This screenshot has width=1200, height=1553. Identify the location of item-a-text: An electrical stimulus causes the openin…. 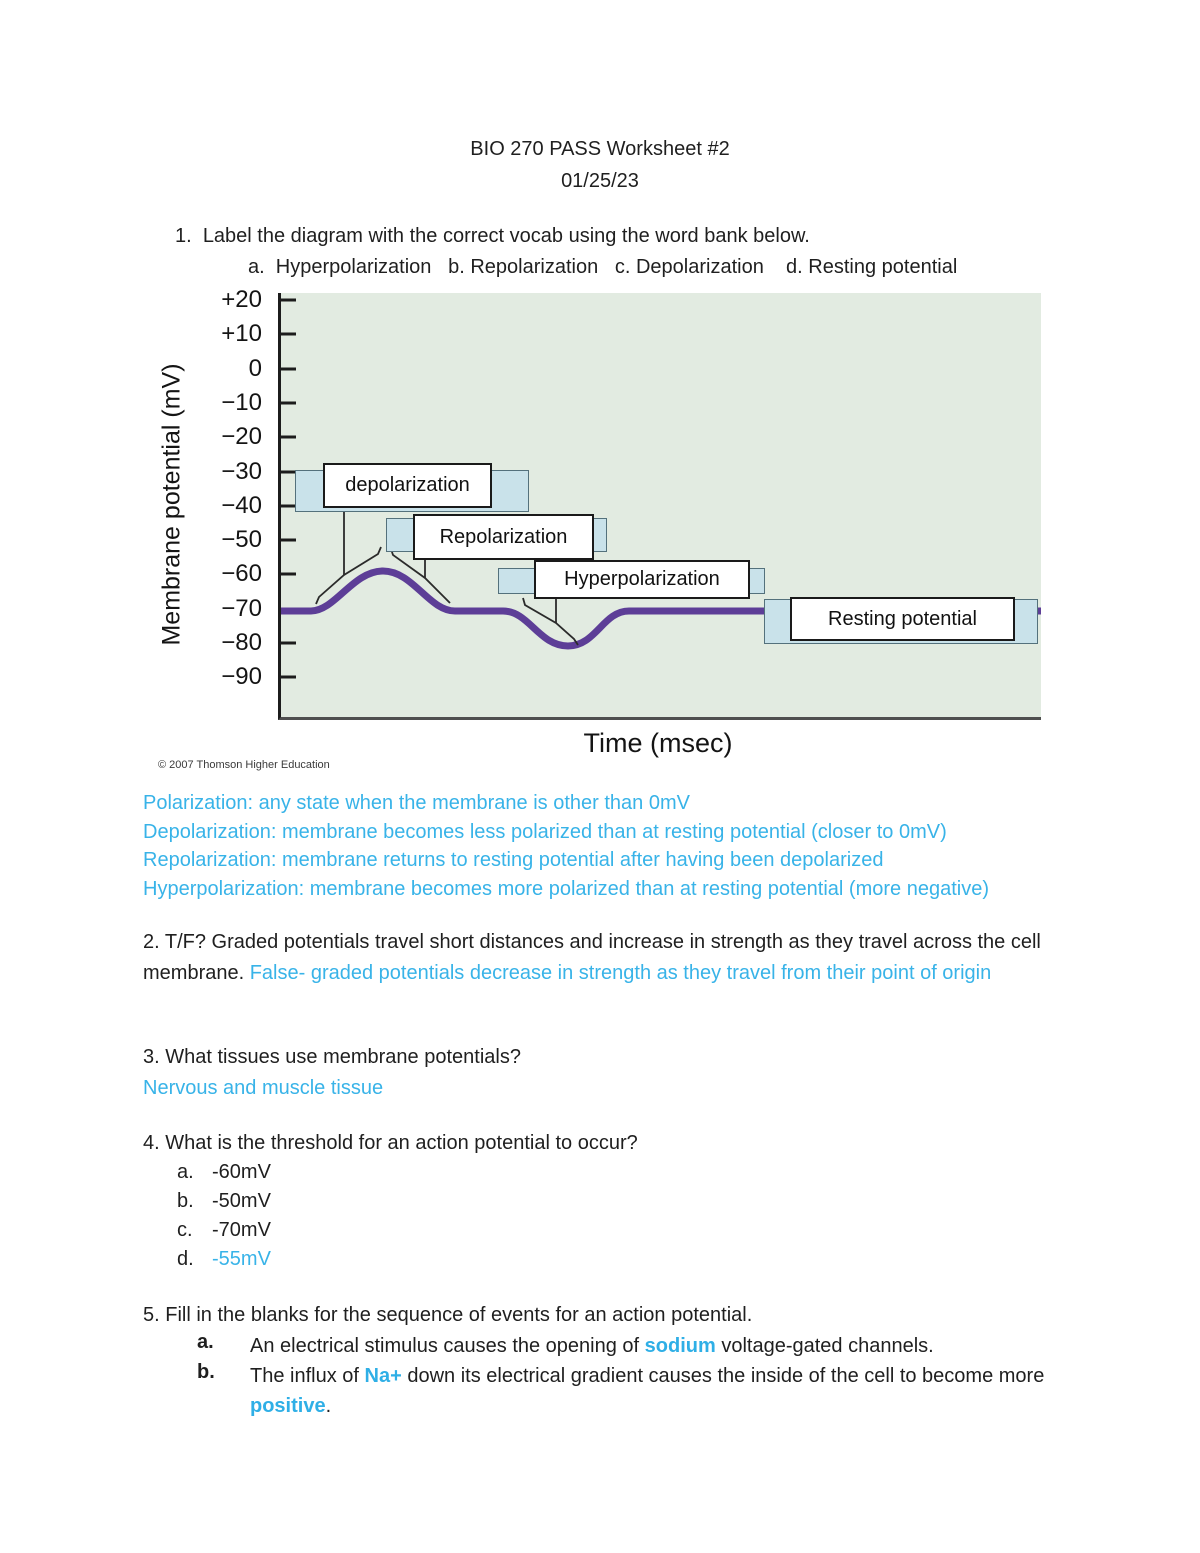
(665, 1346).